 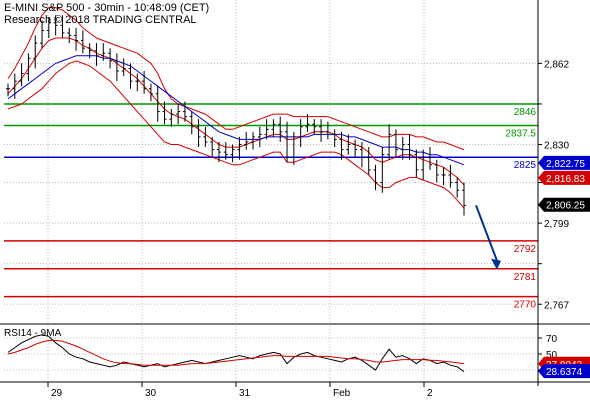 I want to click on price-tag: 2,806.25, so click(x=564, y=204).